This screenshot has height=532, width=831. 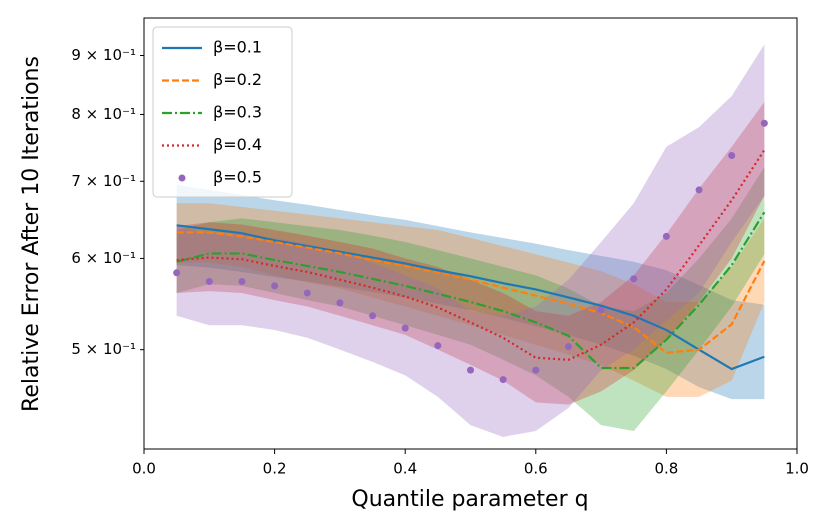 I want to click on y-tick-label: 9 × 10⁻¹, so click(x=103, y=55).